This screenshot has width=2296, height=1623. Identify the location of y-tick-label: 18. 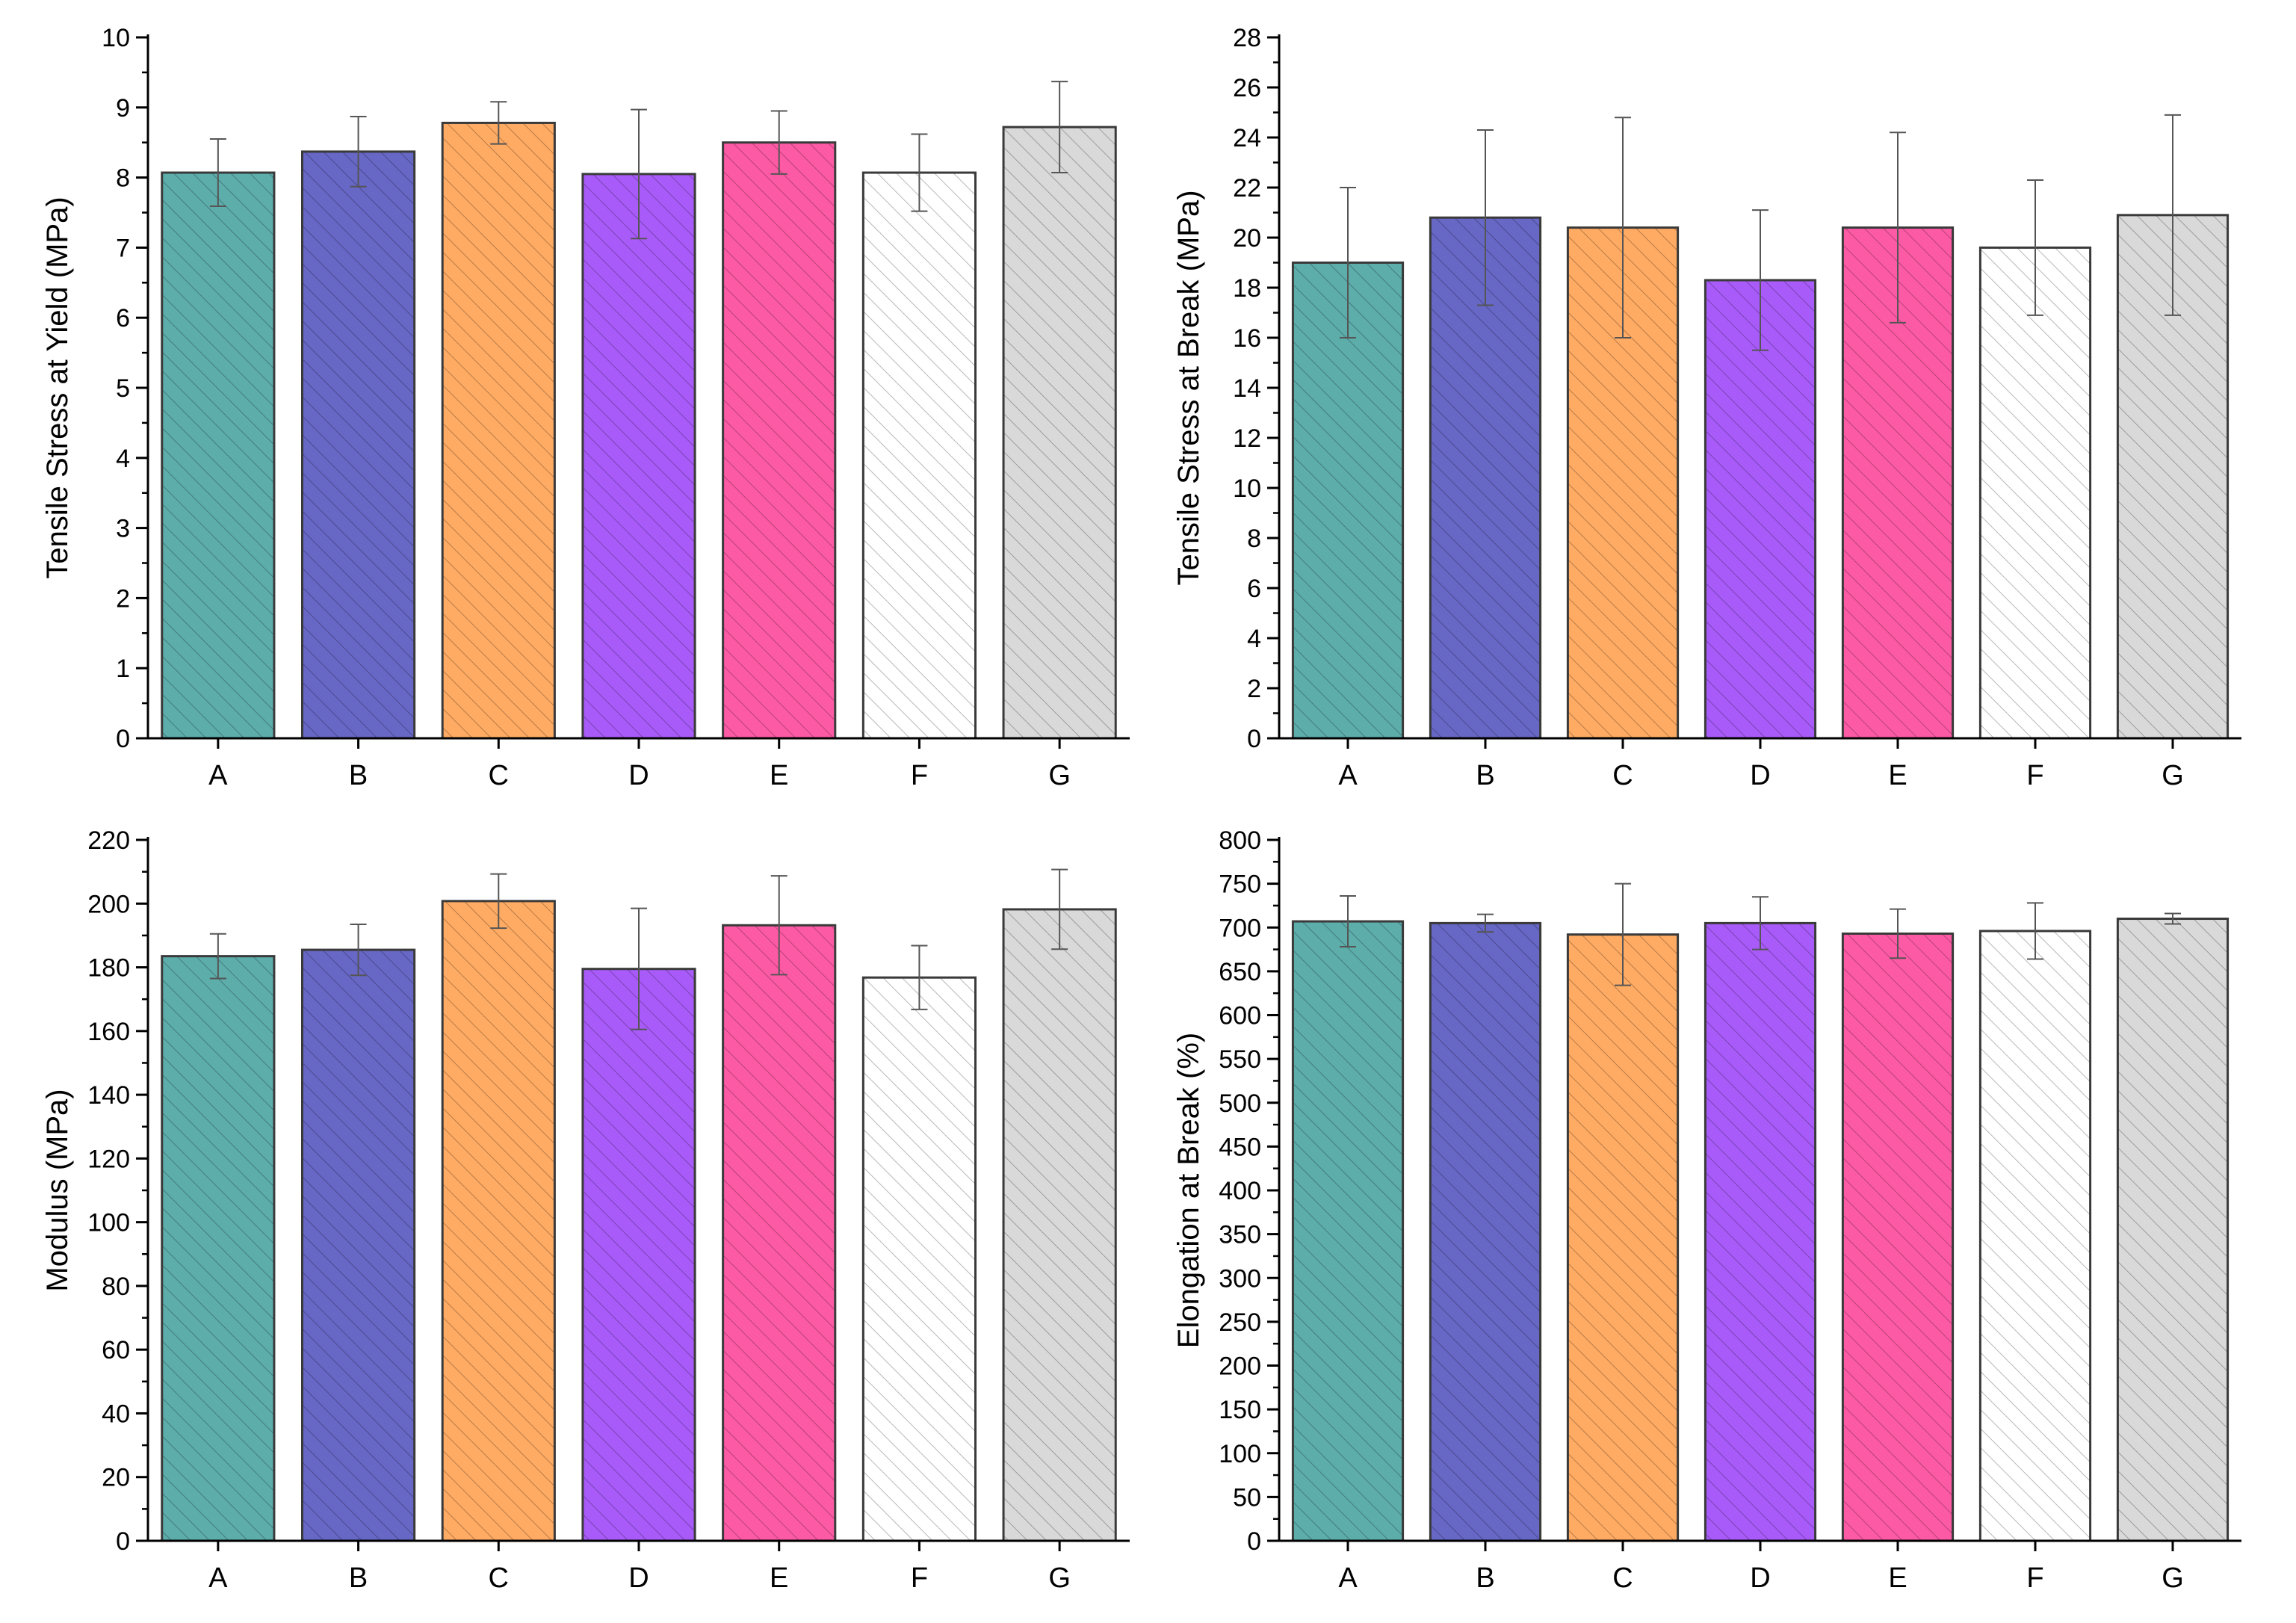
(1247, 288).